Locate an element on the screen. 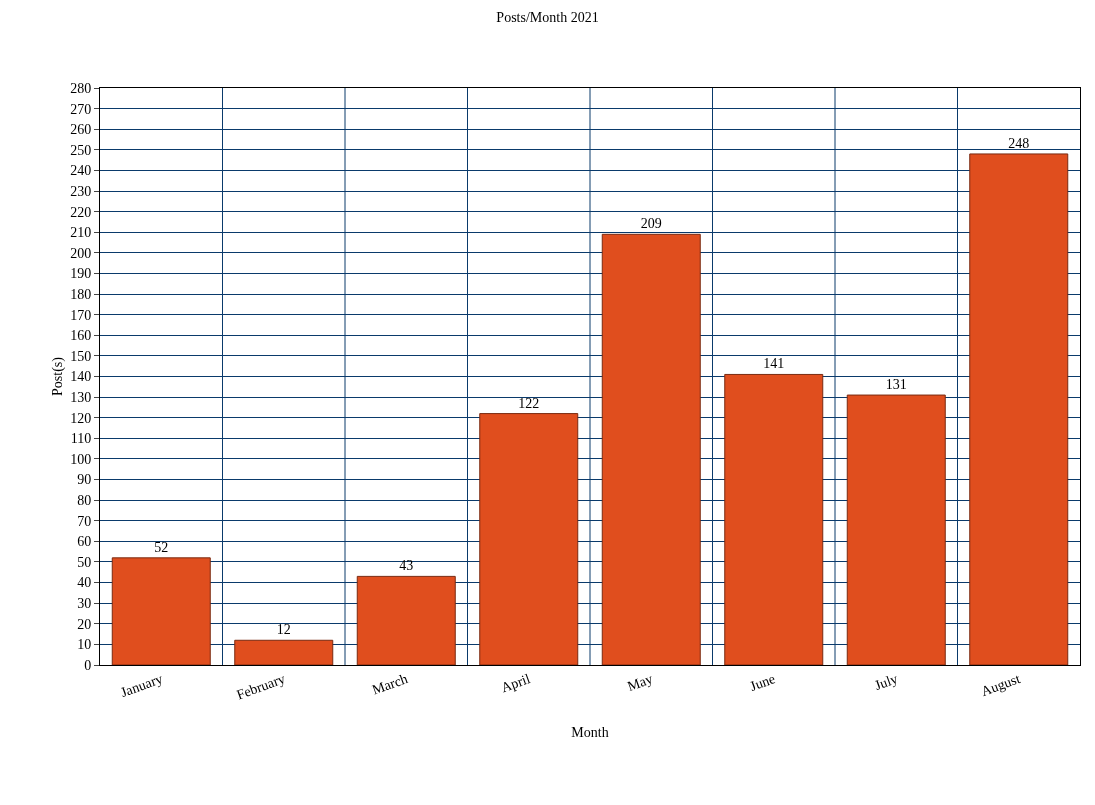  y-tick-label: 60 is located at coordinates (84, 542).